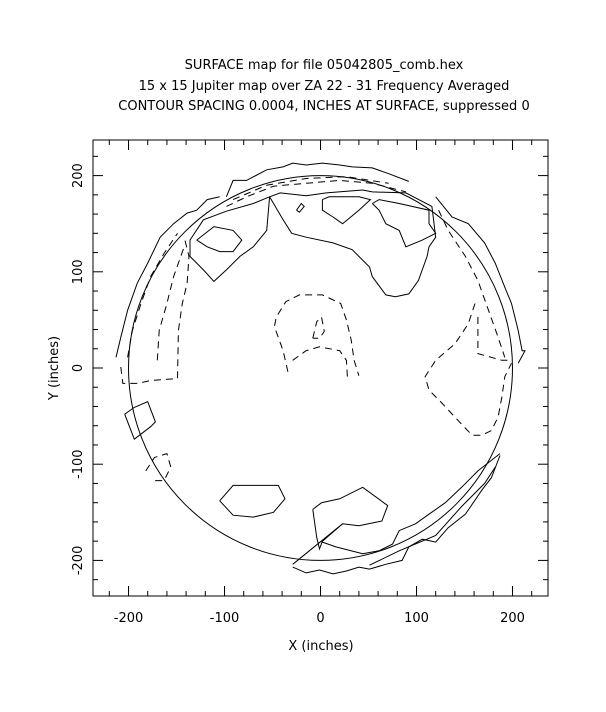  What do you see at coordinates (512, 618) in the screenshot?
I see `x-tick-label: 200` at bounding box center [512, 618].